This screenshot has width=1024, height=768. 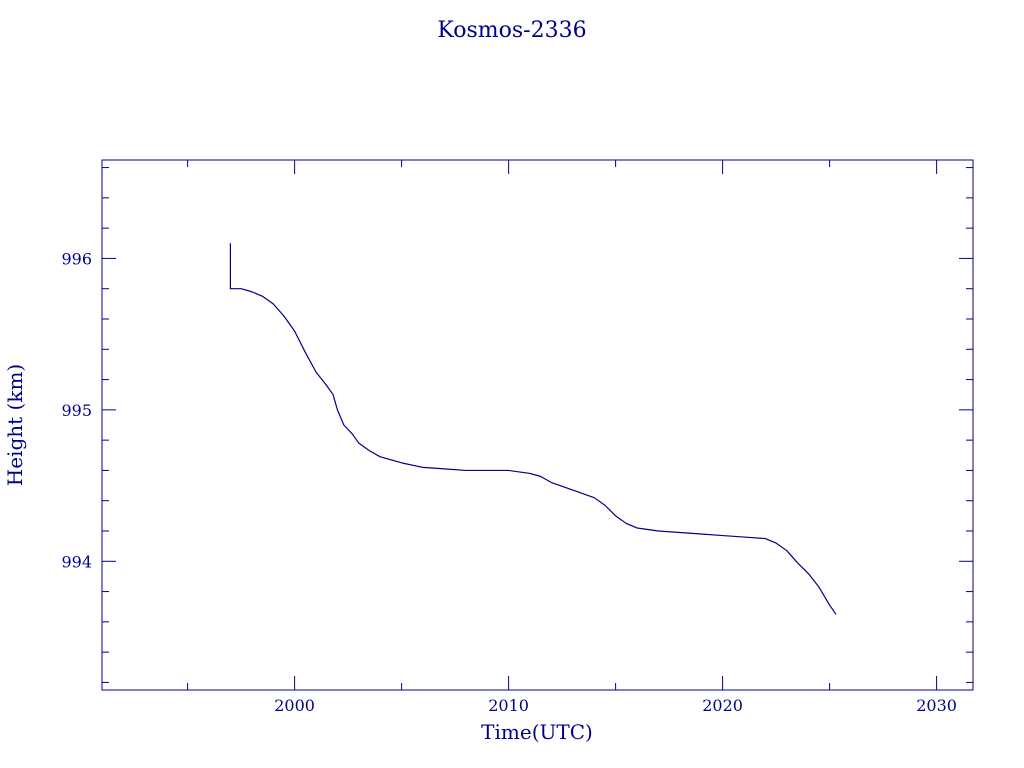 What do you see at coordinates (511, 30) in the screenshot?
I see `chart-title: Kosmos-2336` at bounding box center [511, 30].